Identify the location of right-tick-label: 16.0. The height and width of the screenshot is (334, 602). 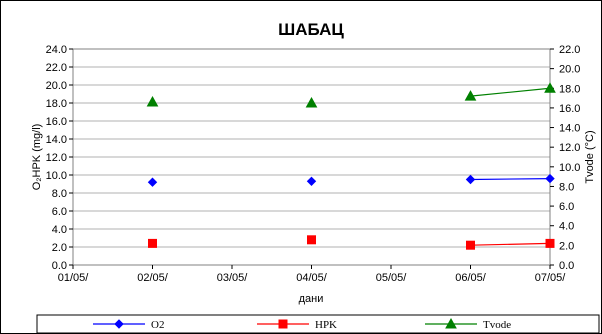
(569, 109).